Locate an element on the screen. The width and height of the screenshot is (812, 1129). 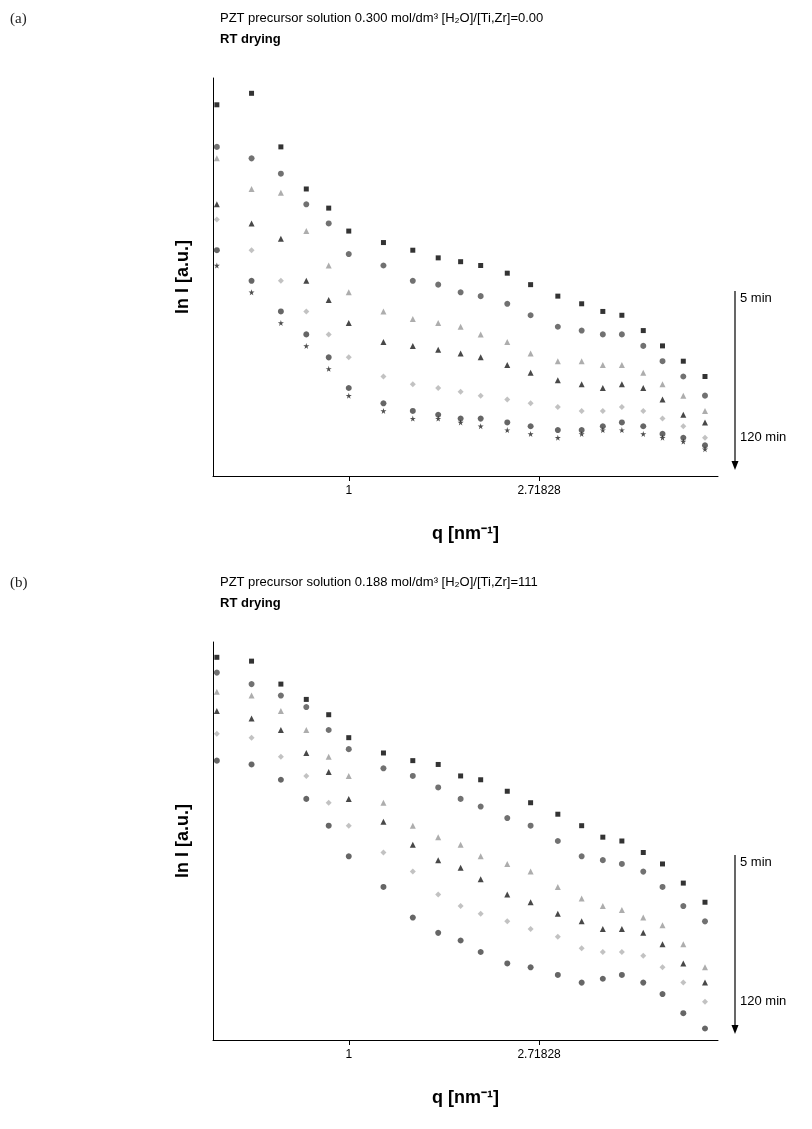
text: (a) is located at coordinates (18, 18).